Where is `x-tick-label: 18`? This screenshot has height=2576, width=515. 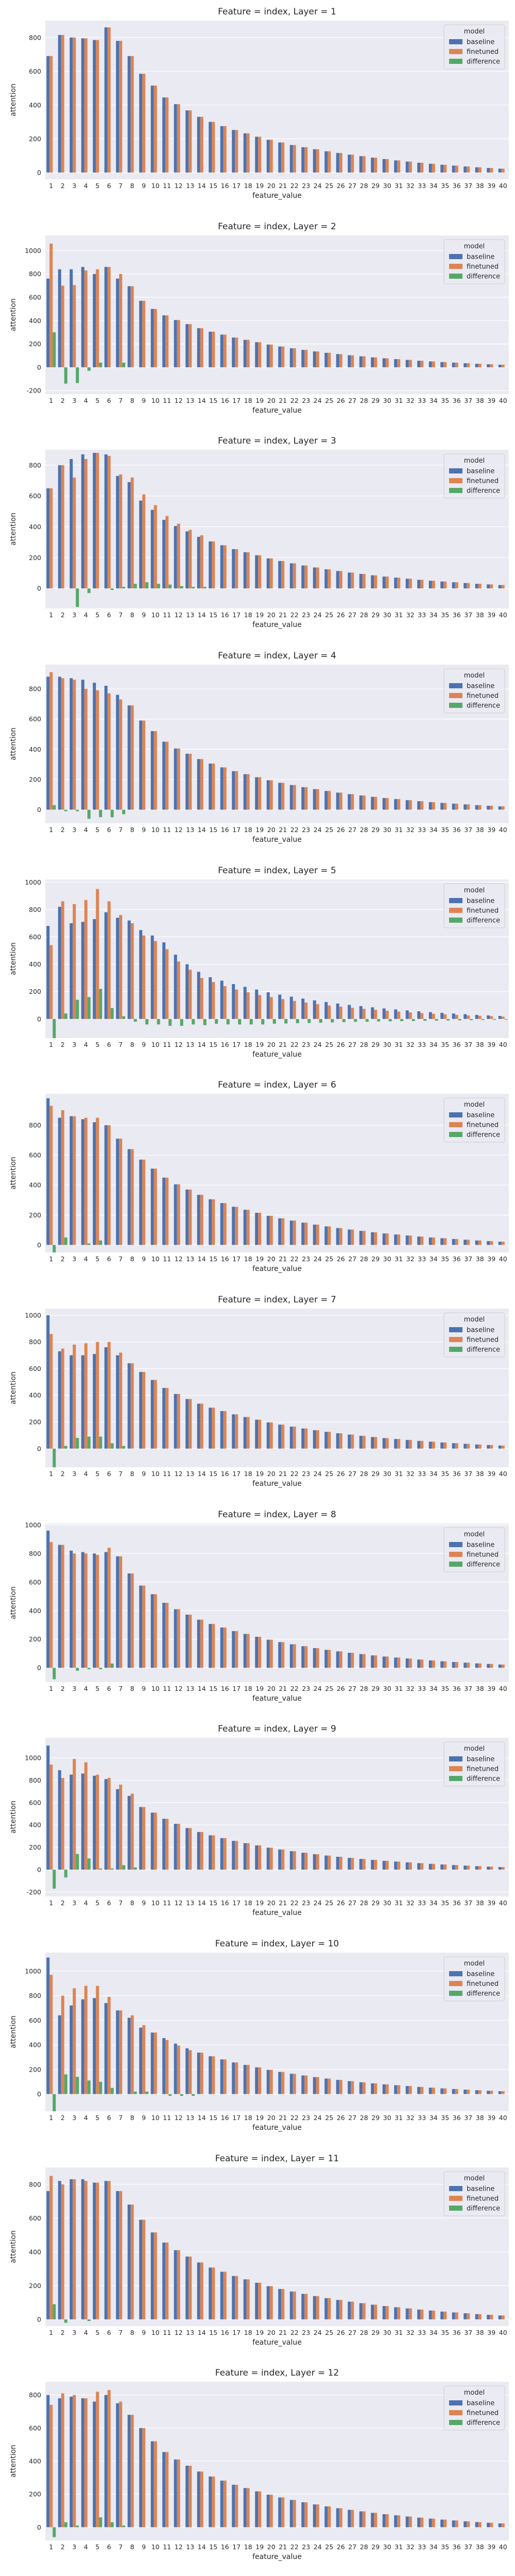 x-tick-label: 18 is located at coordinates (248, 400).